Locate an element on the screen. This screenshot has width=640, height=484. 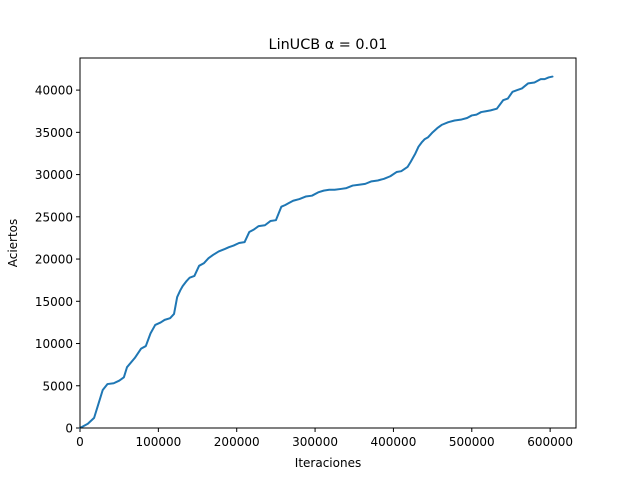
x-tick-label: 500000 is located at coordinates (472, 442).